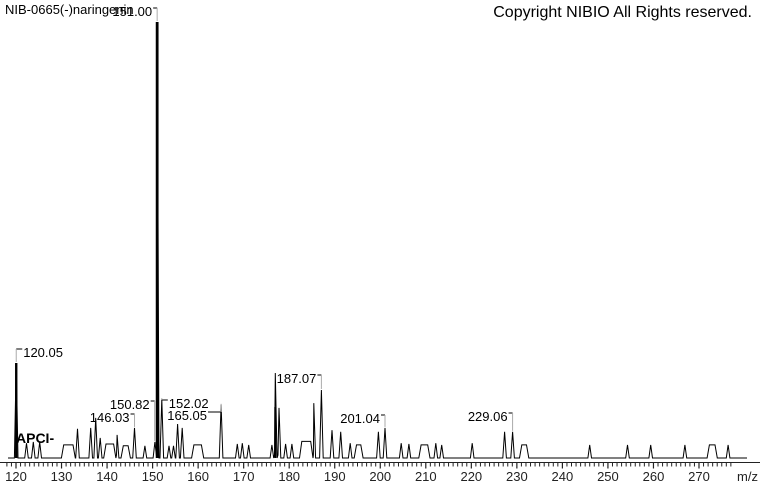 This screenshot has height=492, width=760. What do you see at coordinates (189, 403) in the screenshot?
I see `peak-label: 152.02` at bounding box center [189, 403].